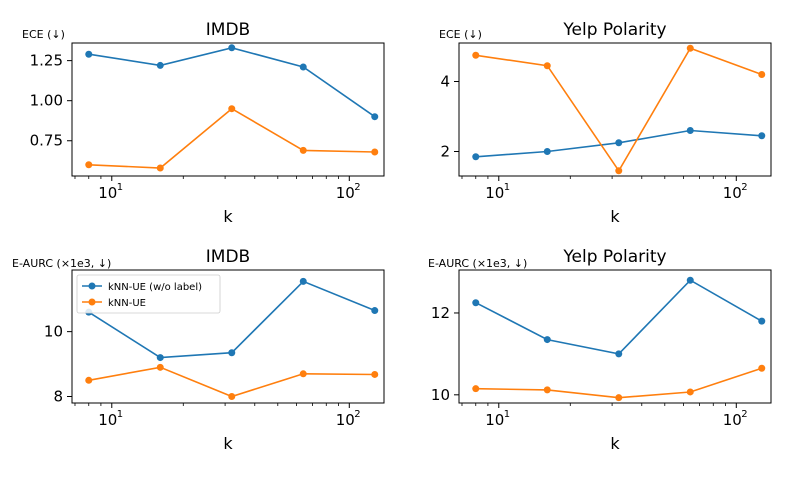 The width and height of the screenshot is (797, 478). Describe the element at coordinates (46, 101) in the screenshot. I see `y-tick-label: 1.00` at that location.